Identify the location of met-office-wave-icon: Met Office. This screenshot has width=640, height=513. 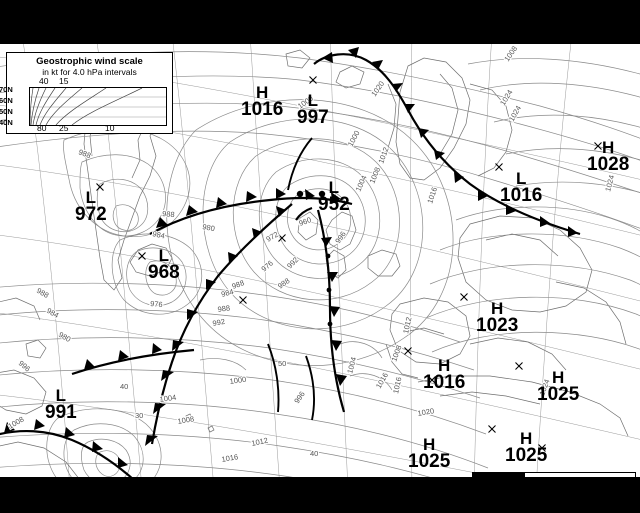
(499, 475).